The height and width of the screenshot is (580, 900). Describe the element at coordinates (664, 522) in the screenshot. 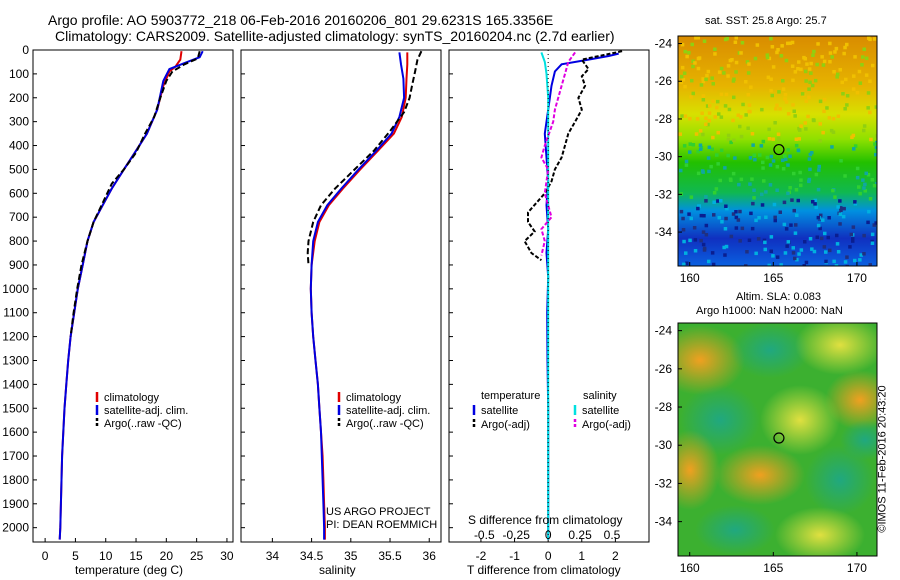

I see `map-y-tick-label: -34` at that location.